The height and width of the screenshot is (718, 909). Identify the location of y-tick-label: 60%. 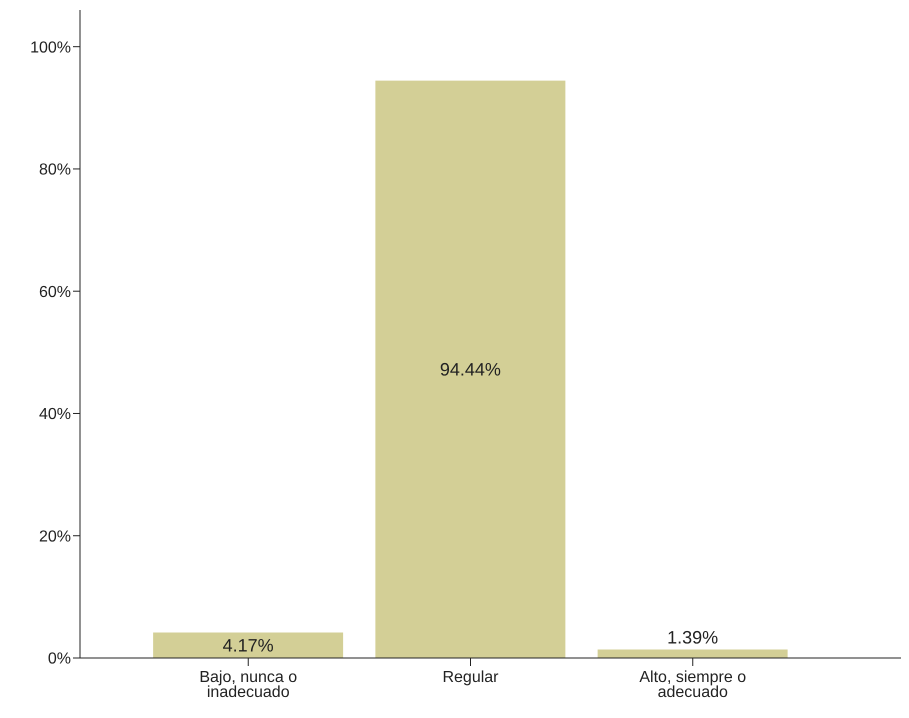
(54, 292).